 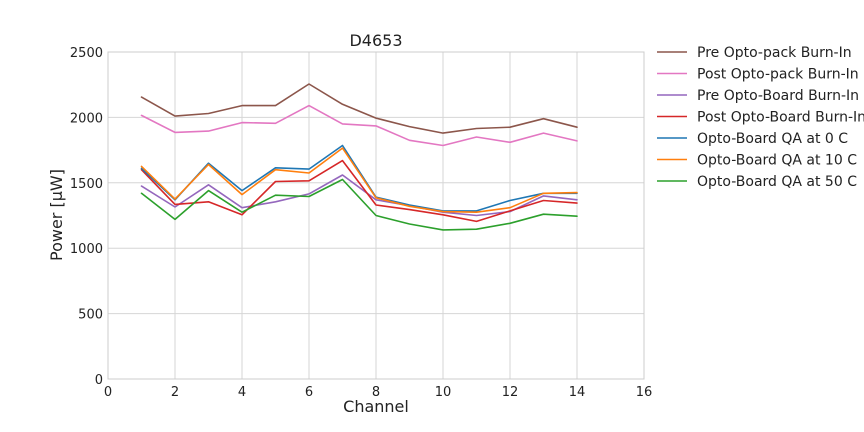 What do you see at coordinates (90, 315) in the screenshot?
I see `y-tick-label: 500` at bounding box center [90, 315].